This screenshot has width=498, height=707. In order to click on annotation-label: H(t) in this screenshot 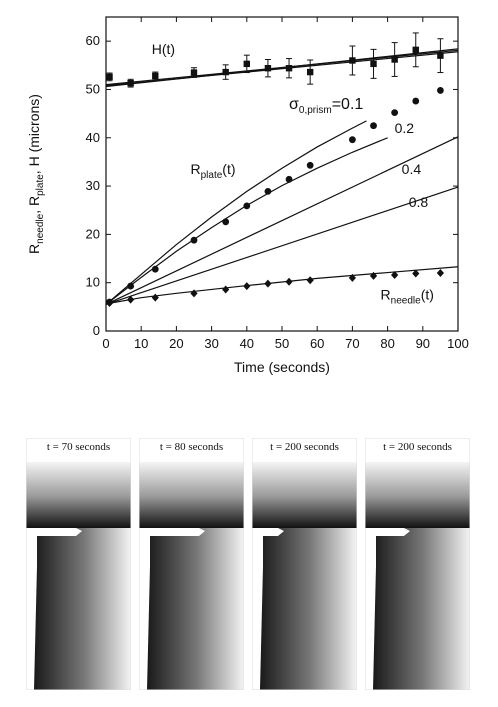, I will do `click(163, 49)`.